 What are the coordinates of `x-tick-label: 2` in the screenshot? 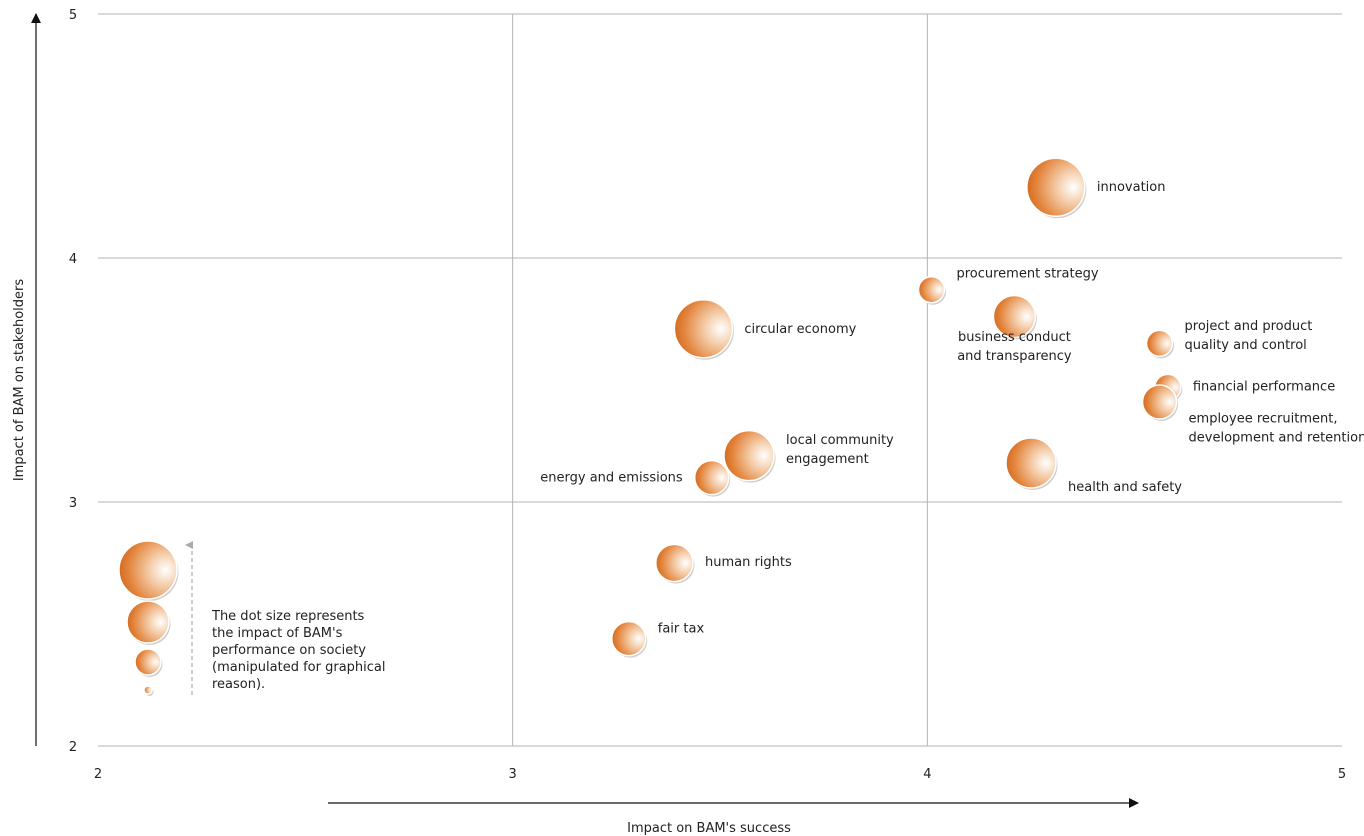 It's located at (98, 774).